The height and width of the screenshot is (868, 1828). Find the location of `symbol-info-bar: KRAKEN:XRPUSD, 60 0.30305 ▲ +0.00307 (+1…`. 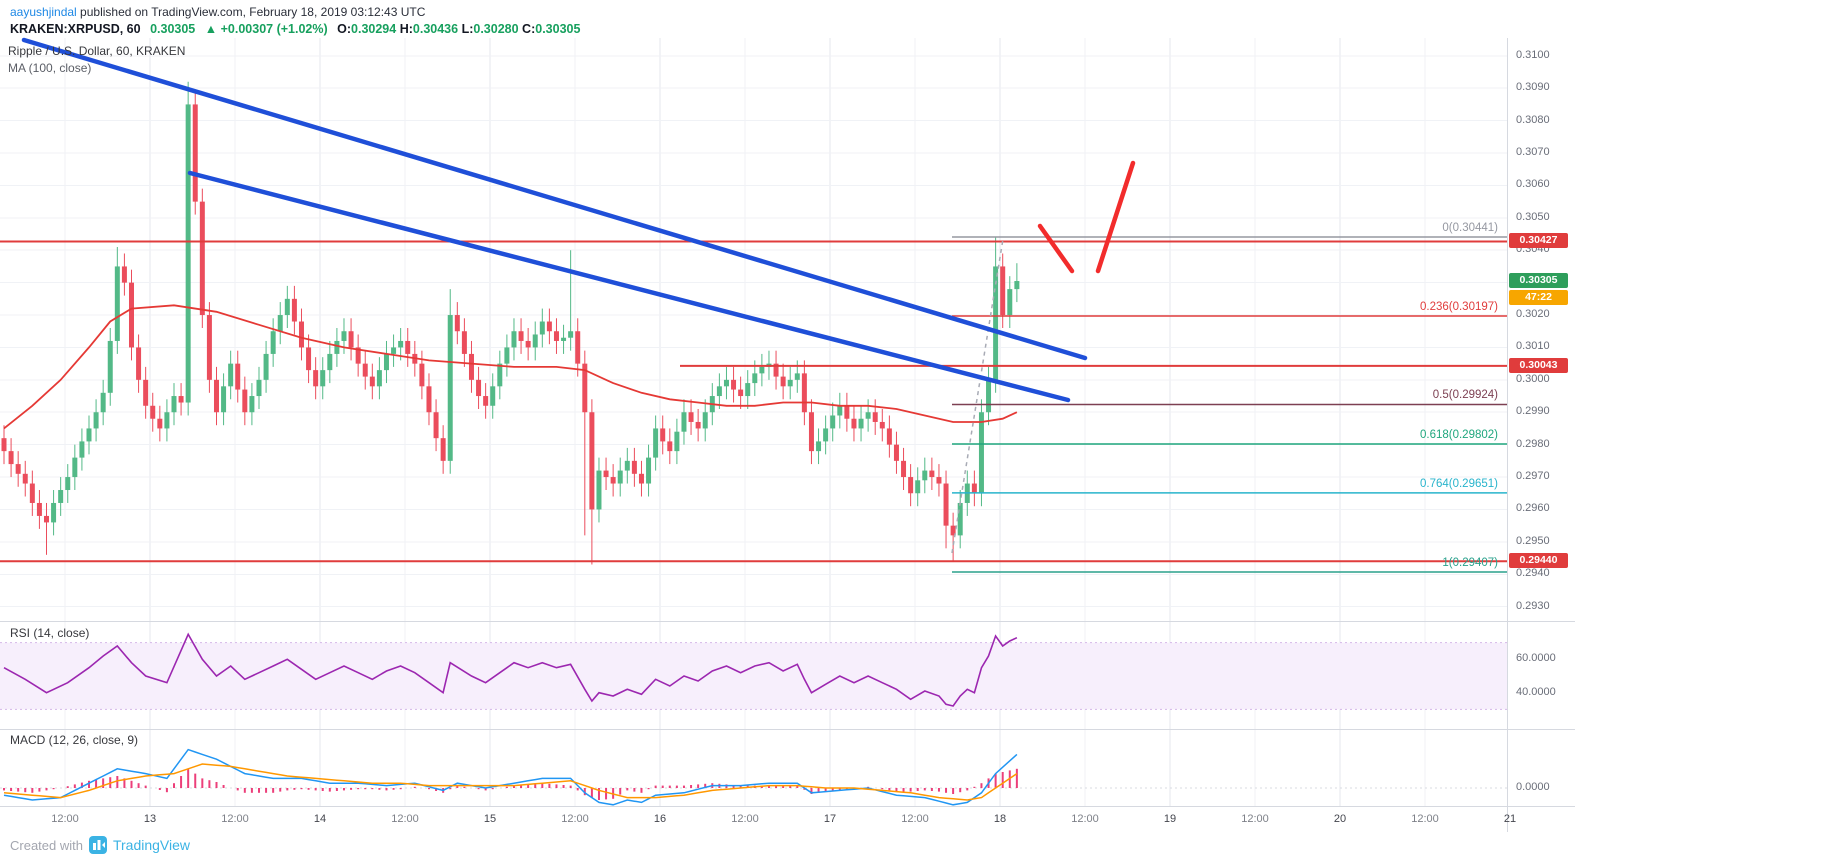

symbol-info-bar: KRAKEN:XRPUSD, 60 0.30305 ▲ +0.00307 (+1… is located at coordinates (295, 29).